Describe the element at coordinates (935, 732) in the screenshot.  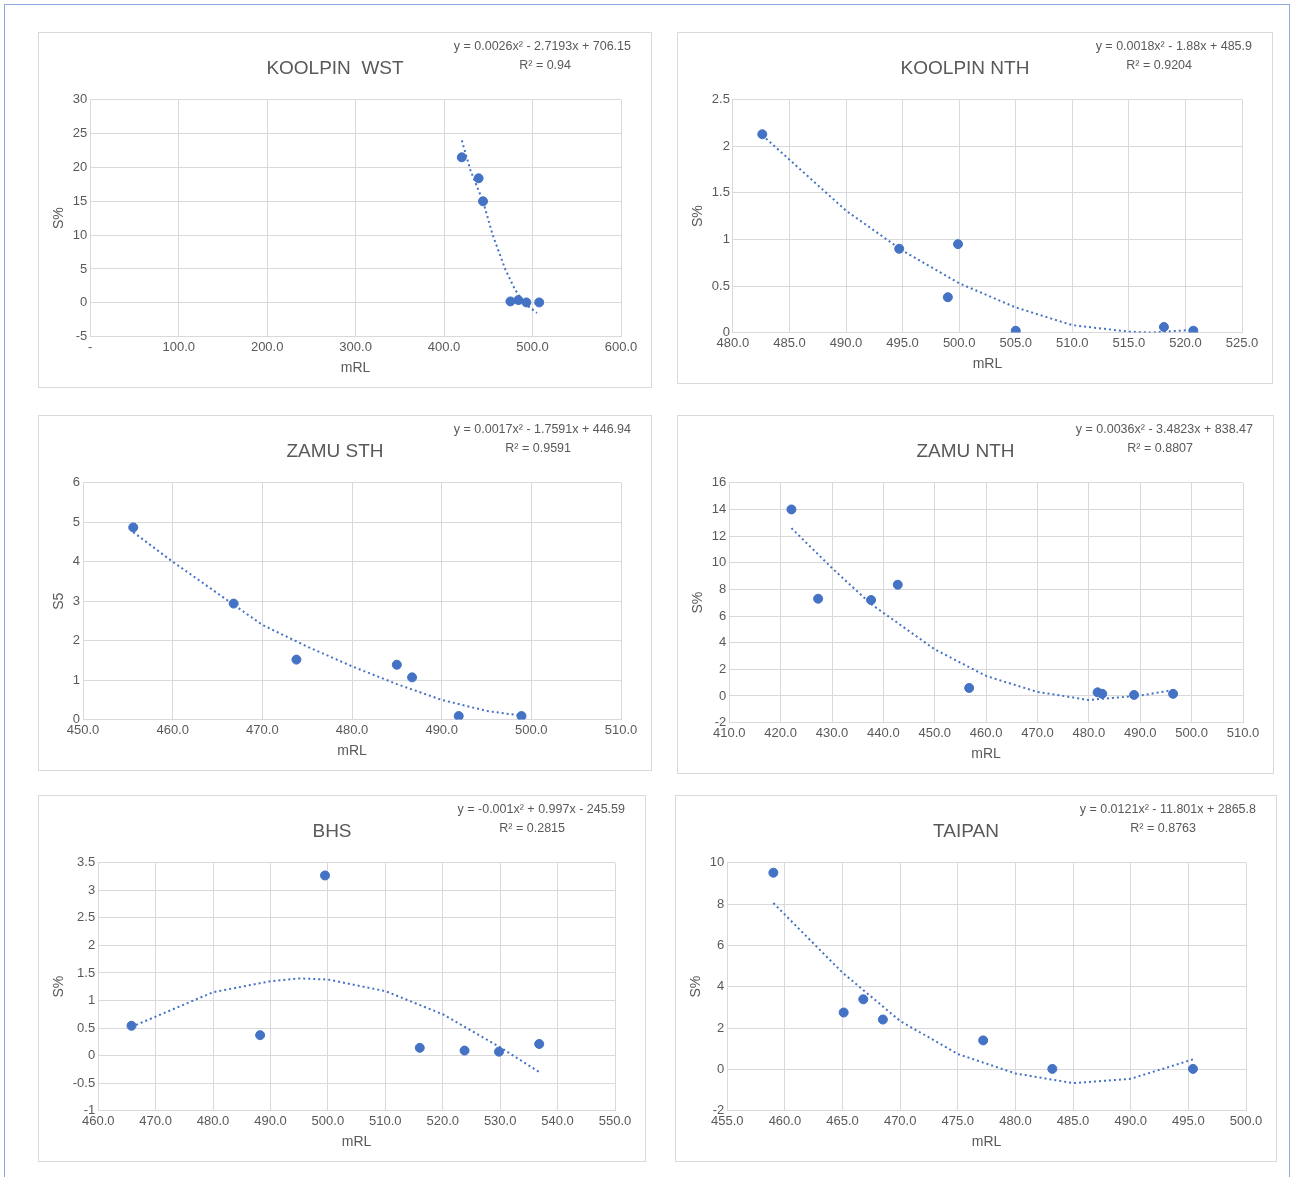
I see `x-tick-label: 450.0` at that location.